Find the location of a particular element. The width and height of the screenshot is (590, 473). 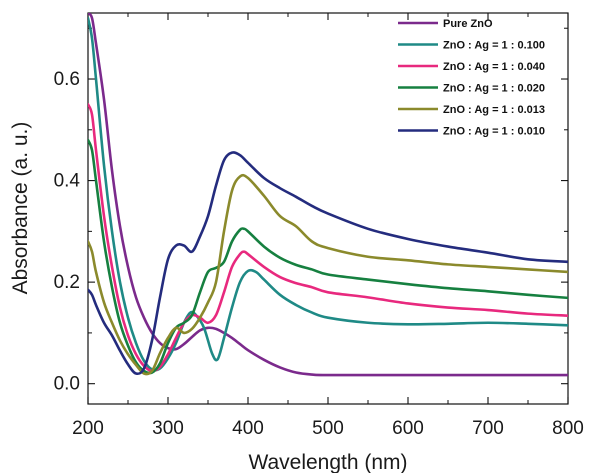

y-tick-label: 0.6 is located at coordinates (67, 79).